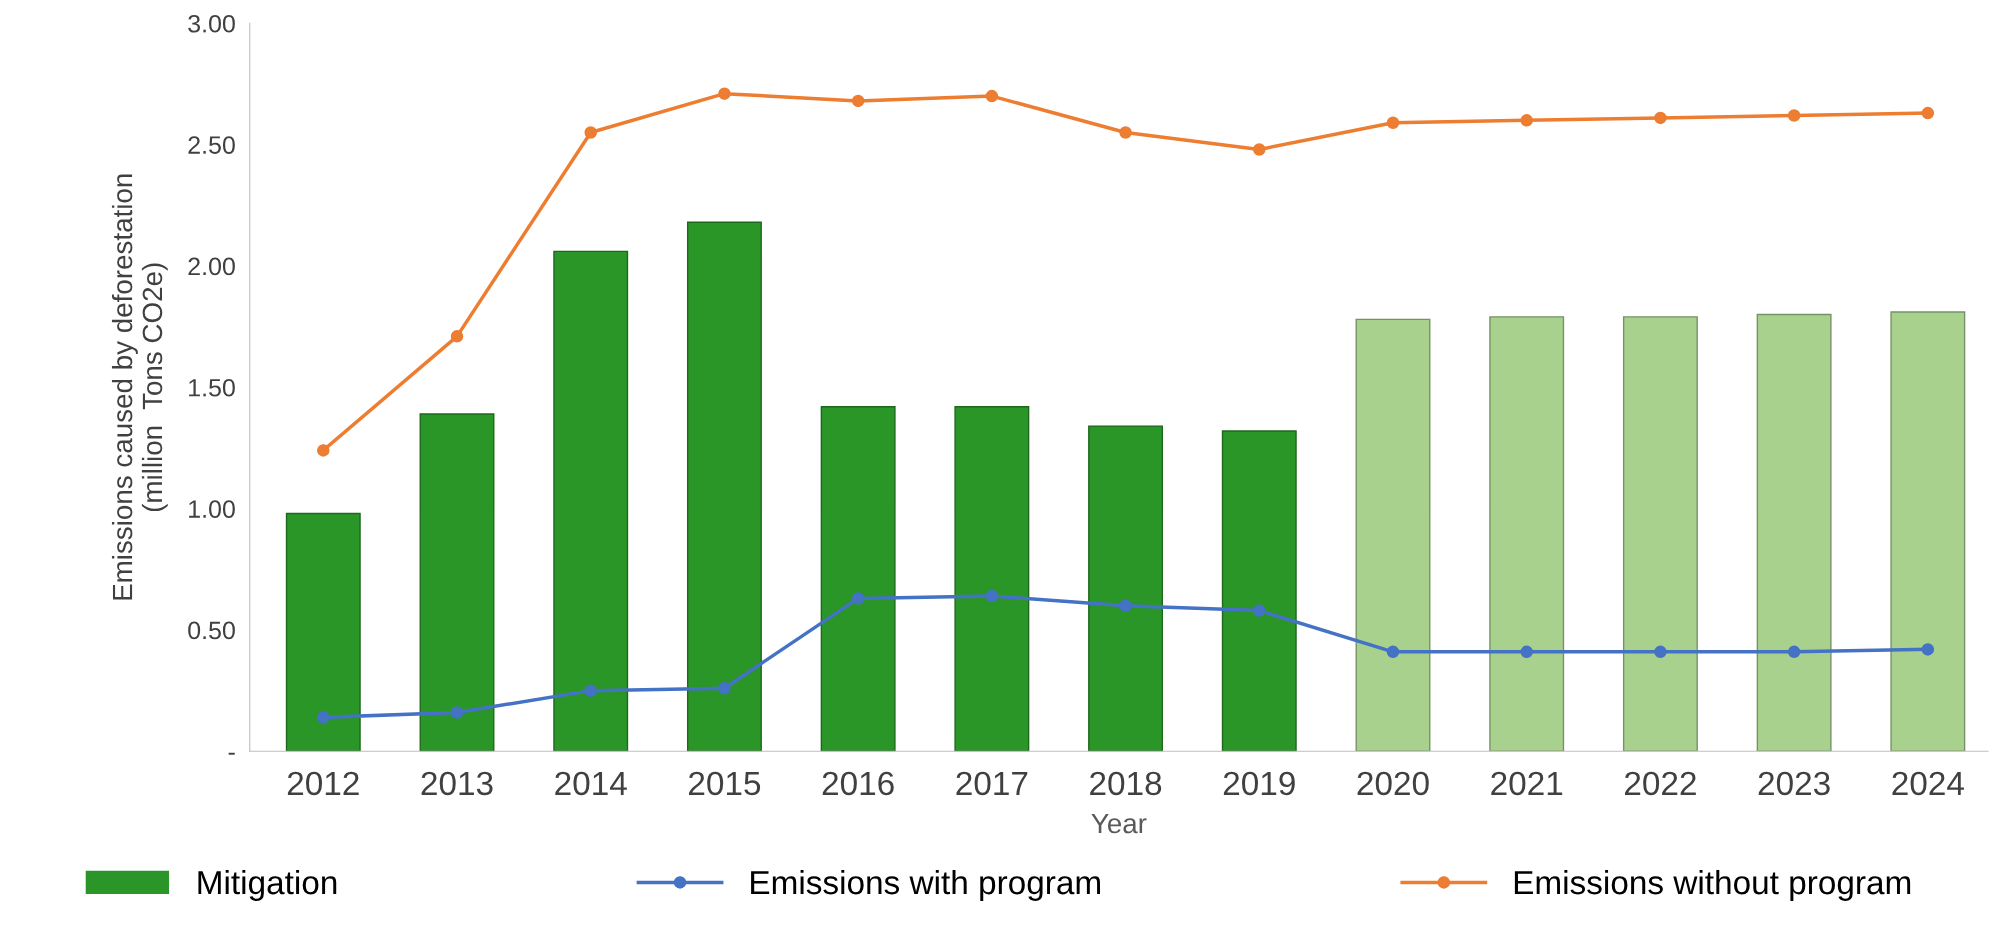 This screenshot has height=931, width=1998. I want to click on y-tick-label: -, so click(231, 753).